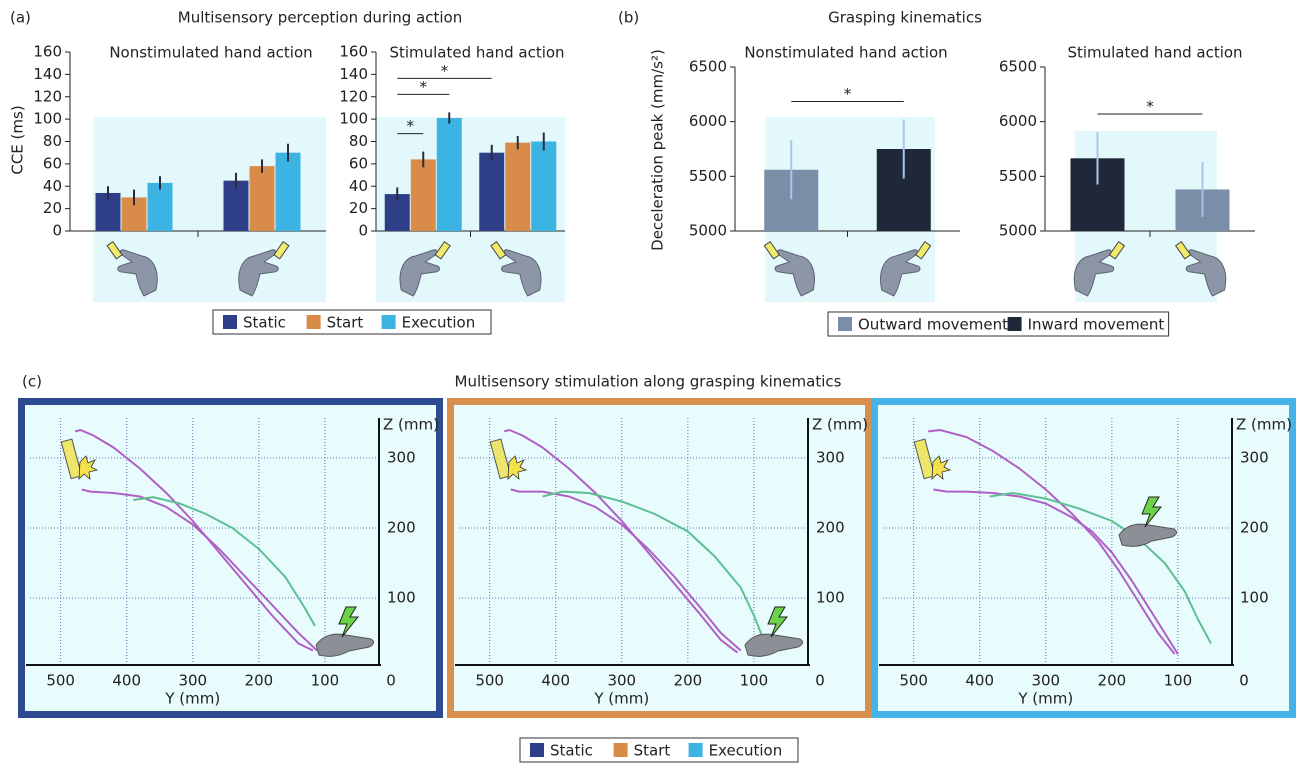 The width and height of the screenshot is (1297, 773). Describe the element at coordinates (363, 231) in the screenshot. I see `y-tick-label: 0` at that location.